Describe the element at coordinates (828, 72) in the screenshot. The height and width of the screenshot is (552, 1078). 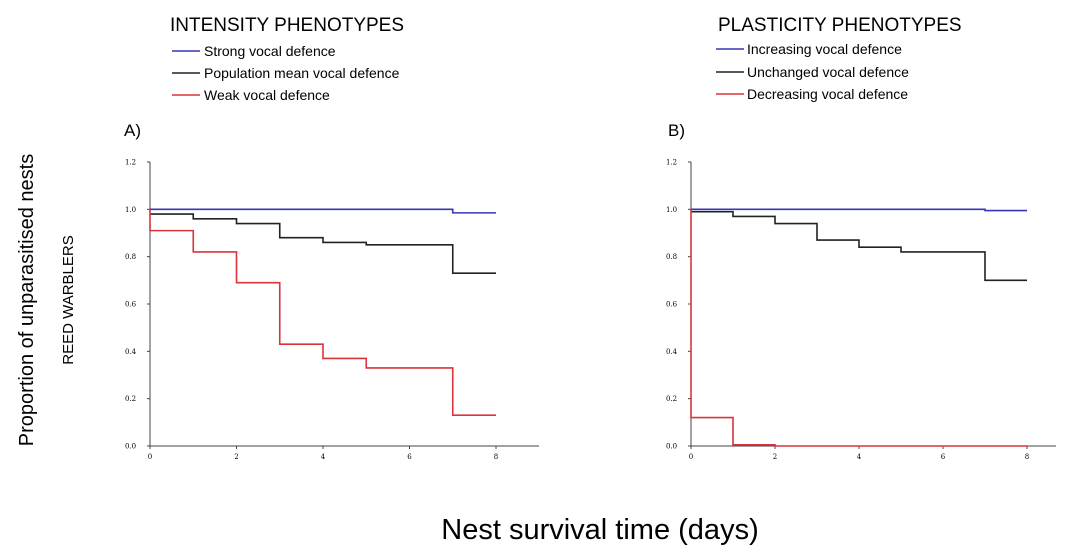
I see `legend-label-unchanged: Unchanged vocal defence` at that location.